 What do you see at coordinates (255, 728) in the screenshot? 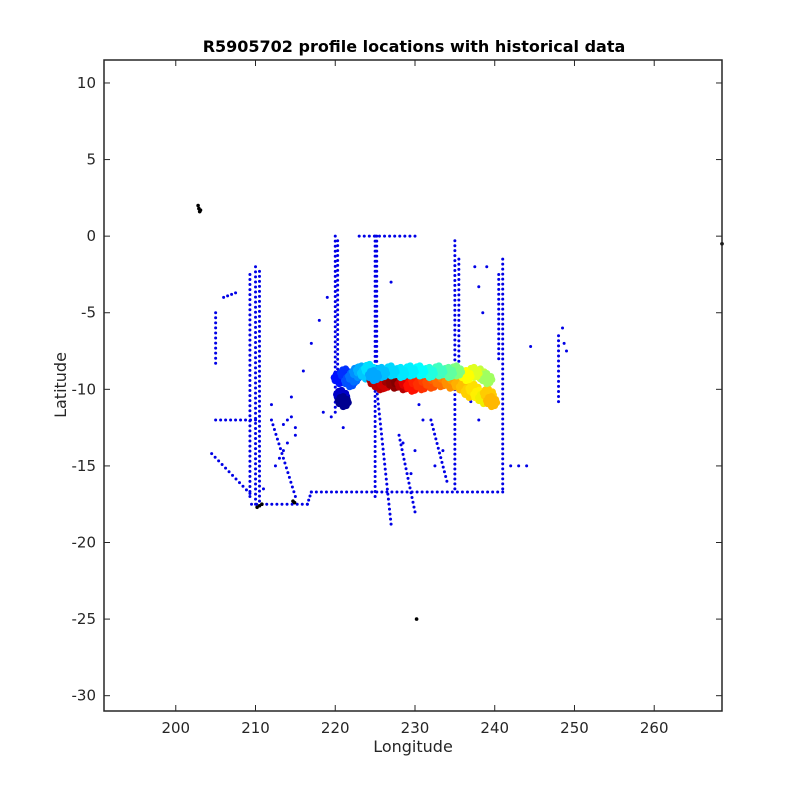
I see `x-tick-label: 210` at bounding box center [255, 728].